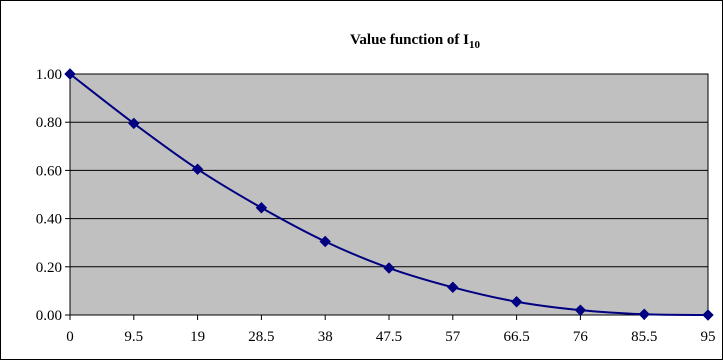 The height and width of the screenshot is (360, 723). What do you see at coordinates (49, 316) in the screenshot?
I see `y-tick-label: 0.00` at bounding box center [49, 316].